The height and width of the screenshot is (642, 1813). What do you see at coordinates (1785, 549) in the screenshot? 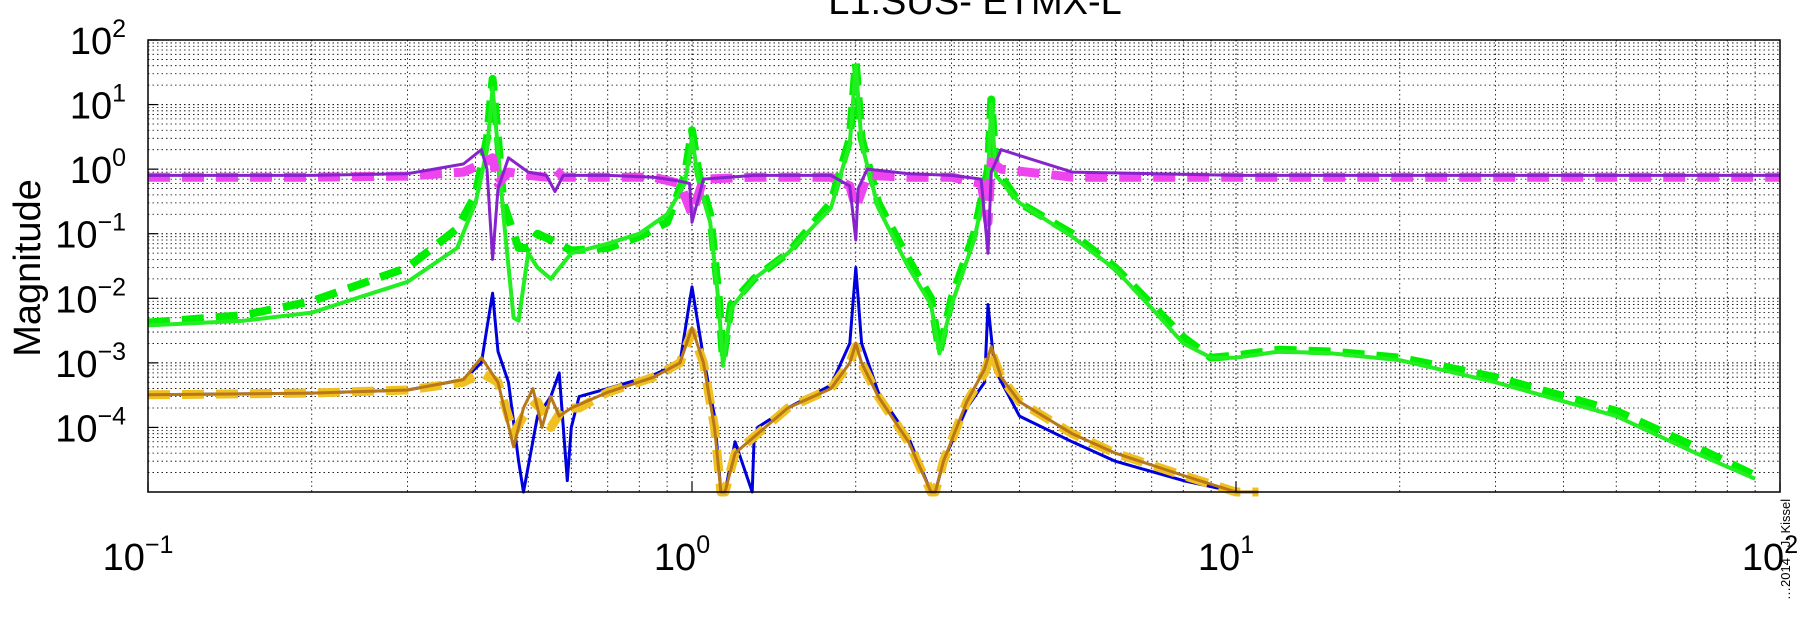
I see `author-note: …2014 , J. Kissel` at bounding box center [1785, 549].